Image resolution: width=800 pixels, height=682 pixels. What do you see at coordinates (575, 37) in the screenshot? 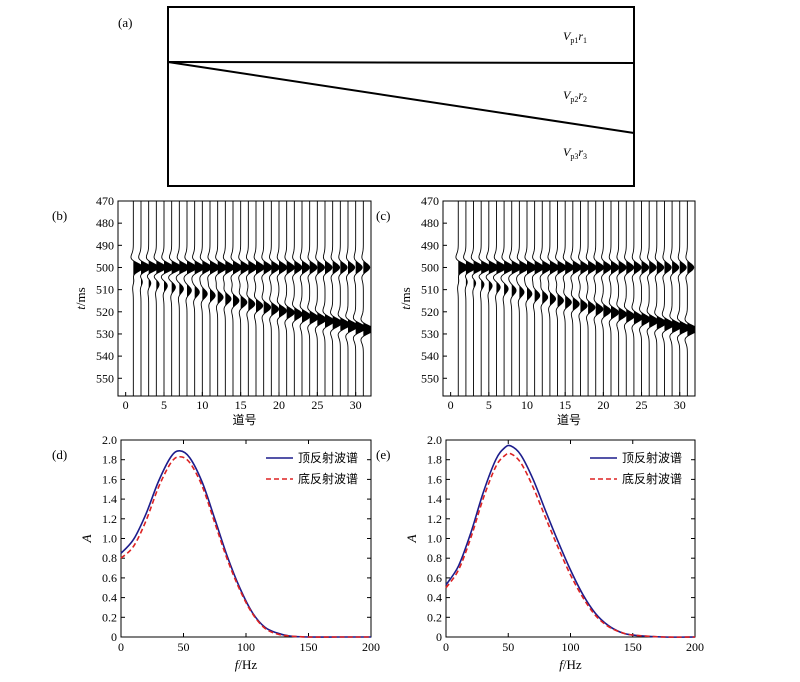
I see `layer-1-label: Vp1r1` at bounding box center [575, 37].